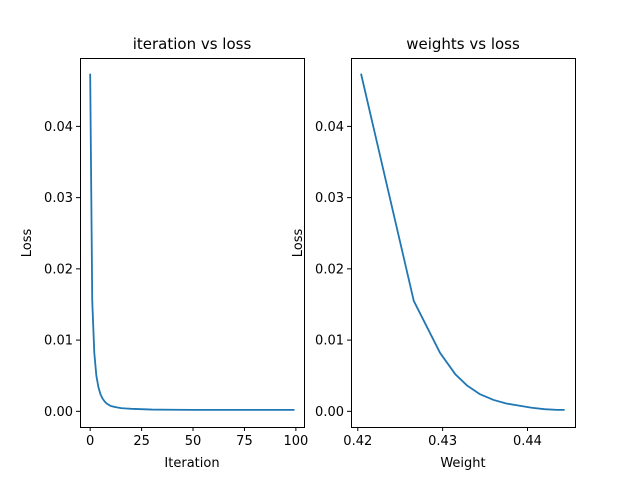  What do you see at coordinates (244, 441) in the screenshot?
I see `x-tick-label: 75` at bounding box center [244, 441].